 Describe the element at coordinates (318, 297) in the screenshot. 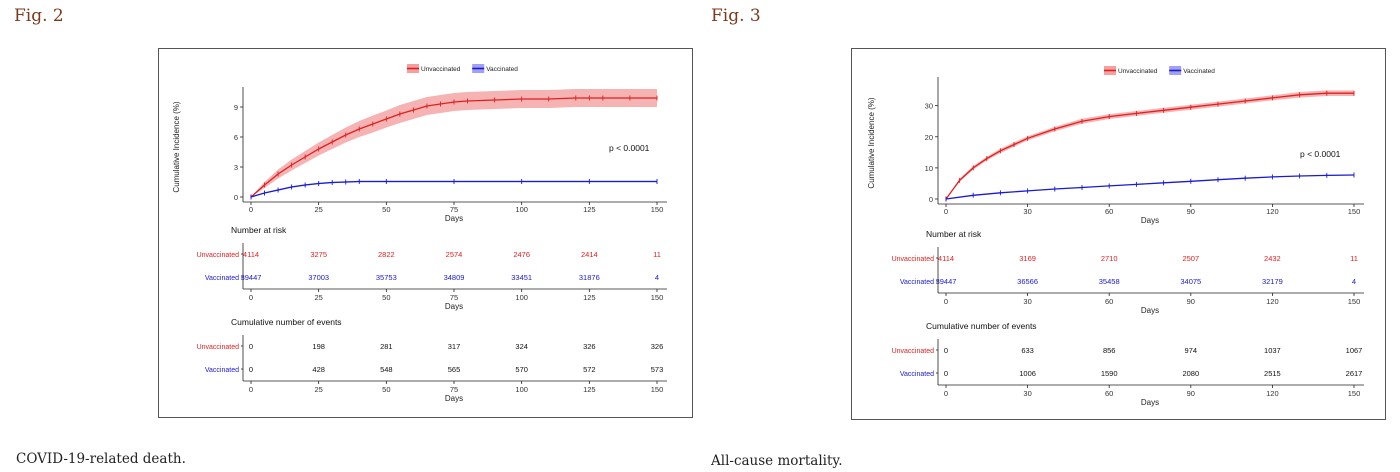

I see `risk-x-tick-label: 25` at that location.